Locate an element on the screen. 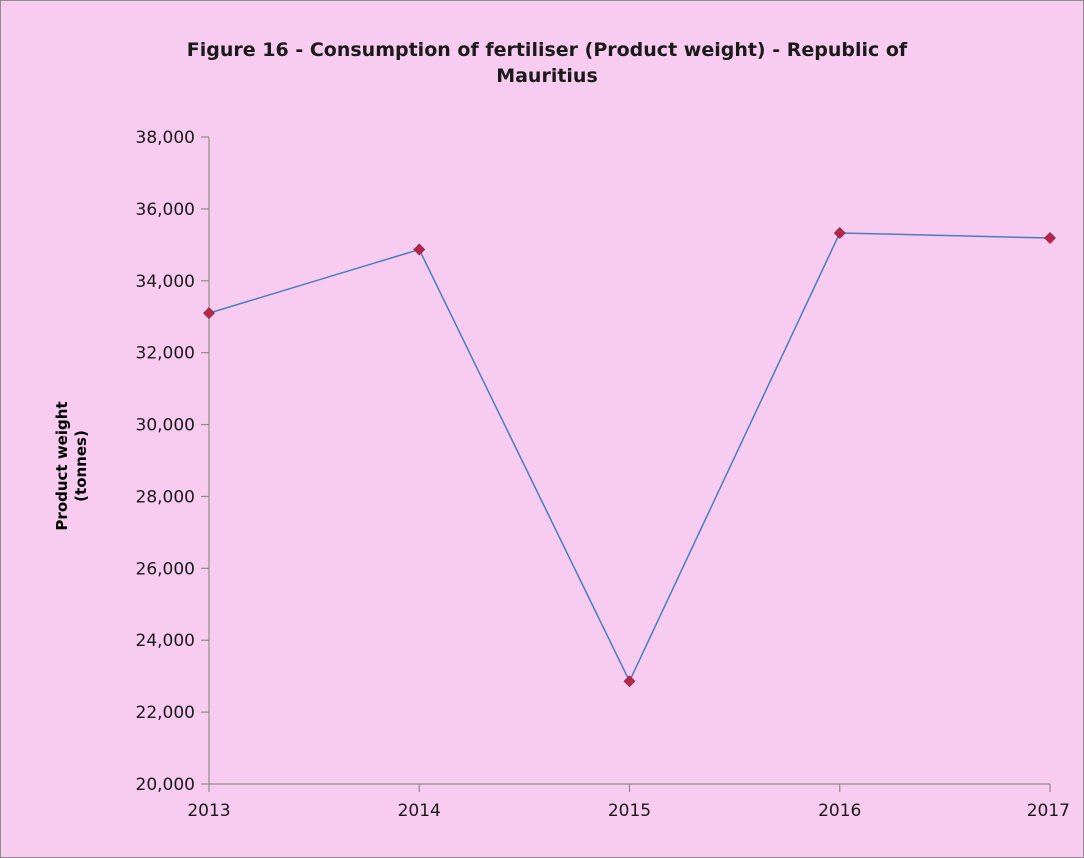  x-tick-label: 2013 is located at coordinates (208, 811).